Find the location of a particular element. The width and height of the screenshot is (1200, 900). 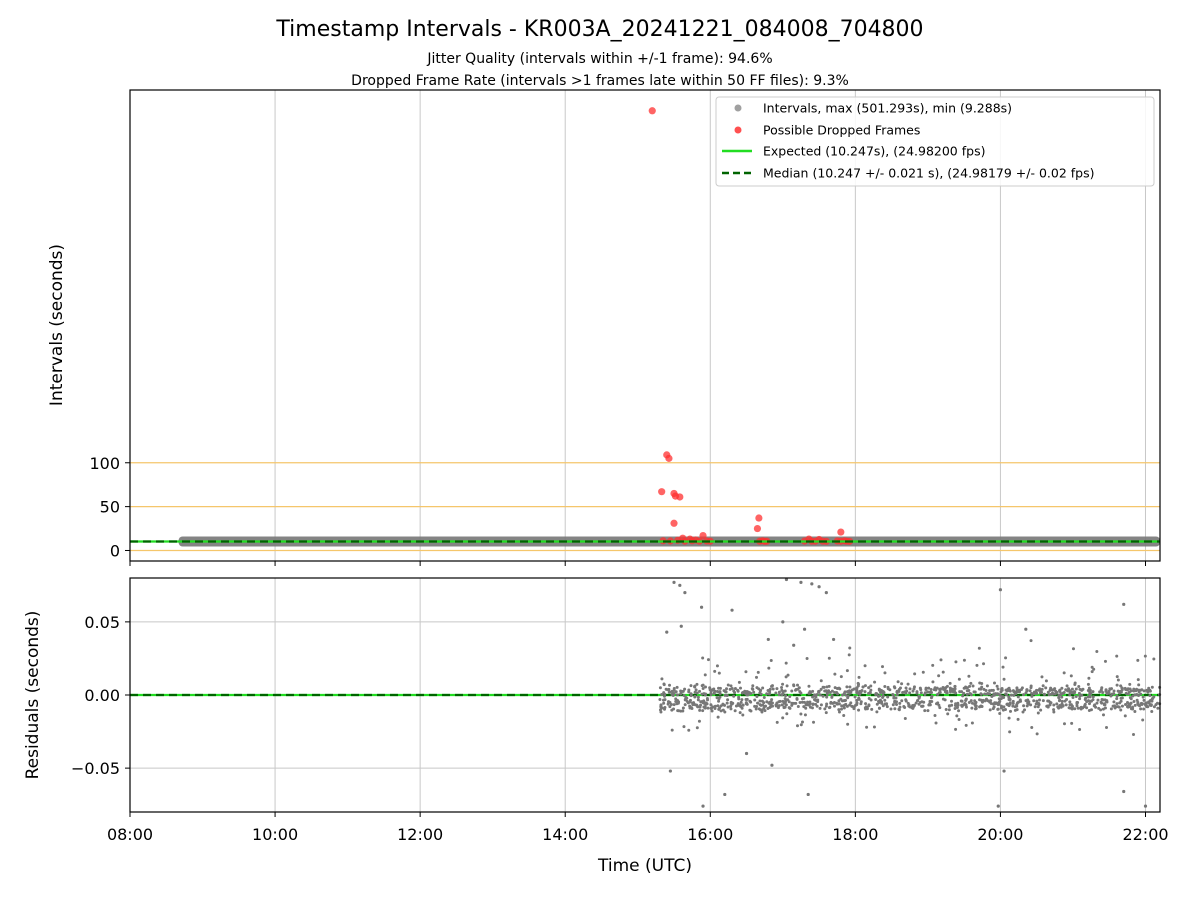

x-tick-label: 22:00 is located at coordinates (1145, 834).